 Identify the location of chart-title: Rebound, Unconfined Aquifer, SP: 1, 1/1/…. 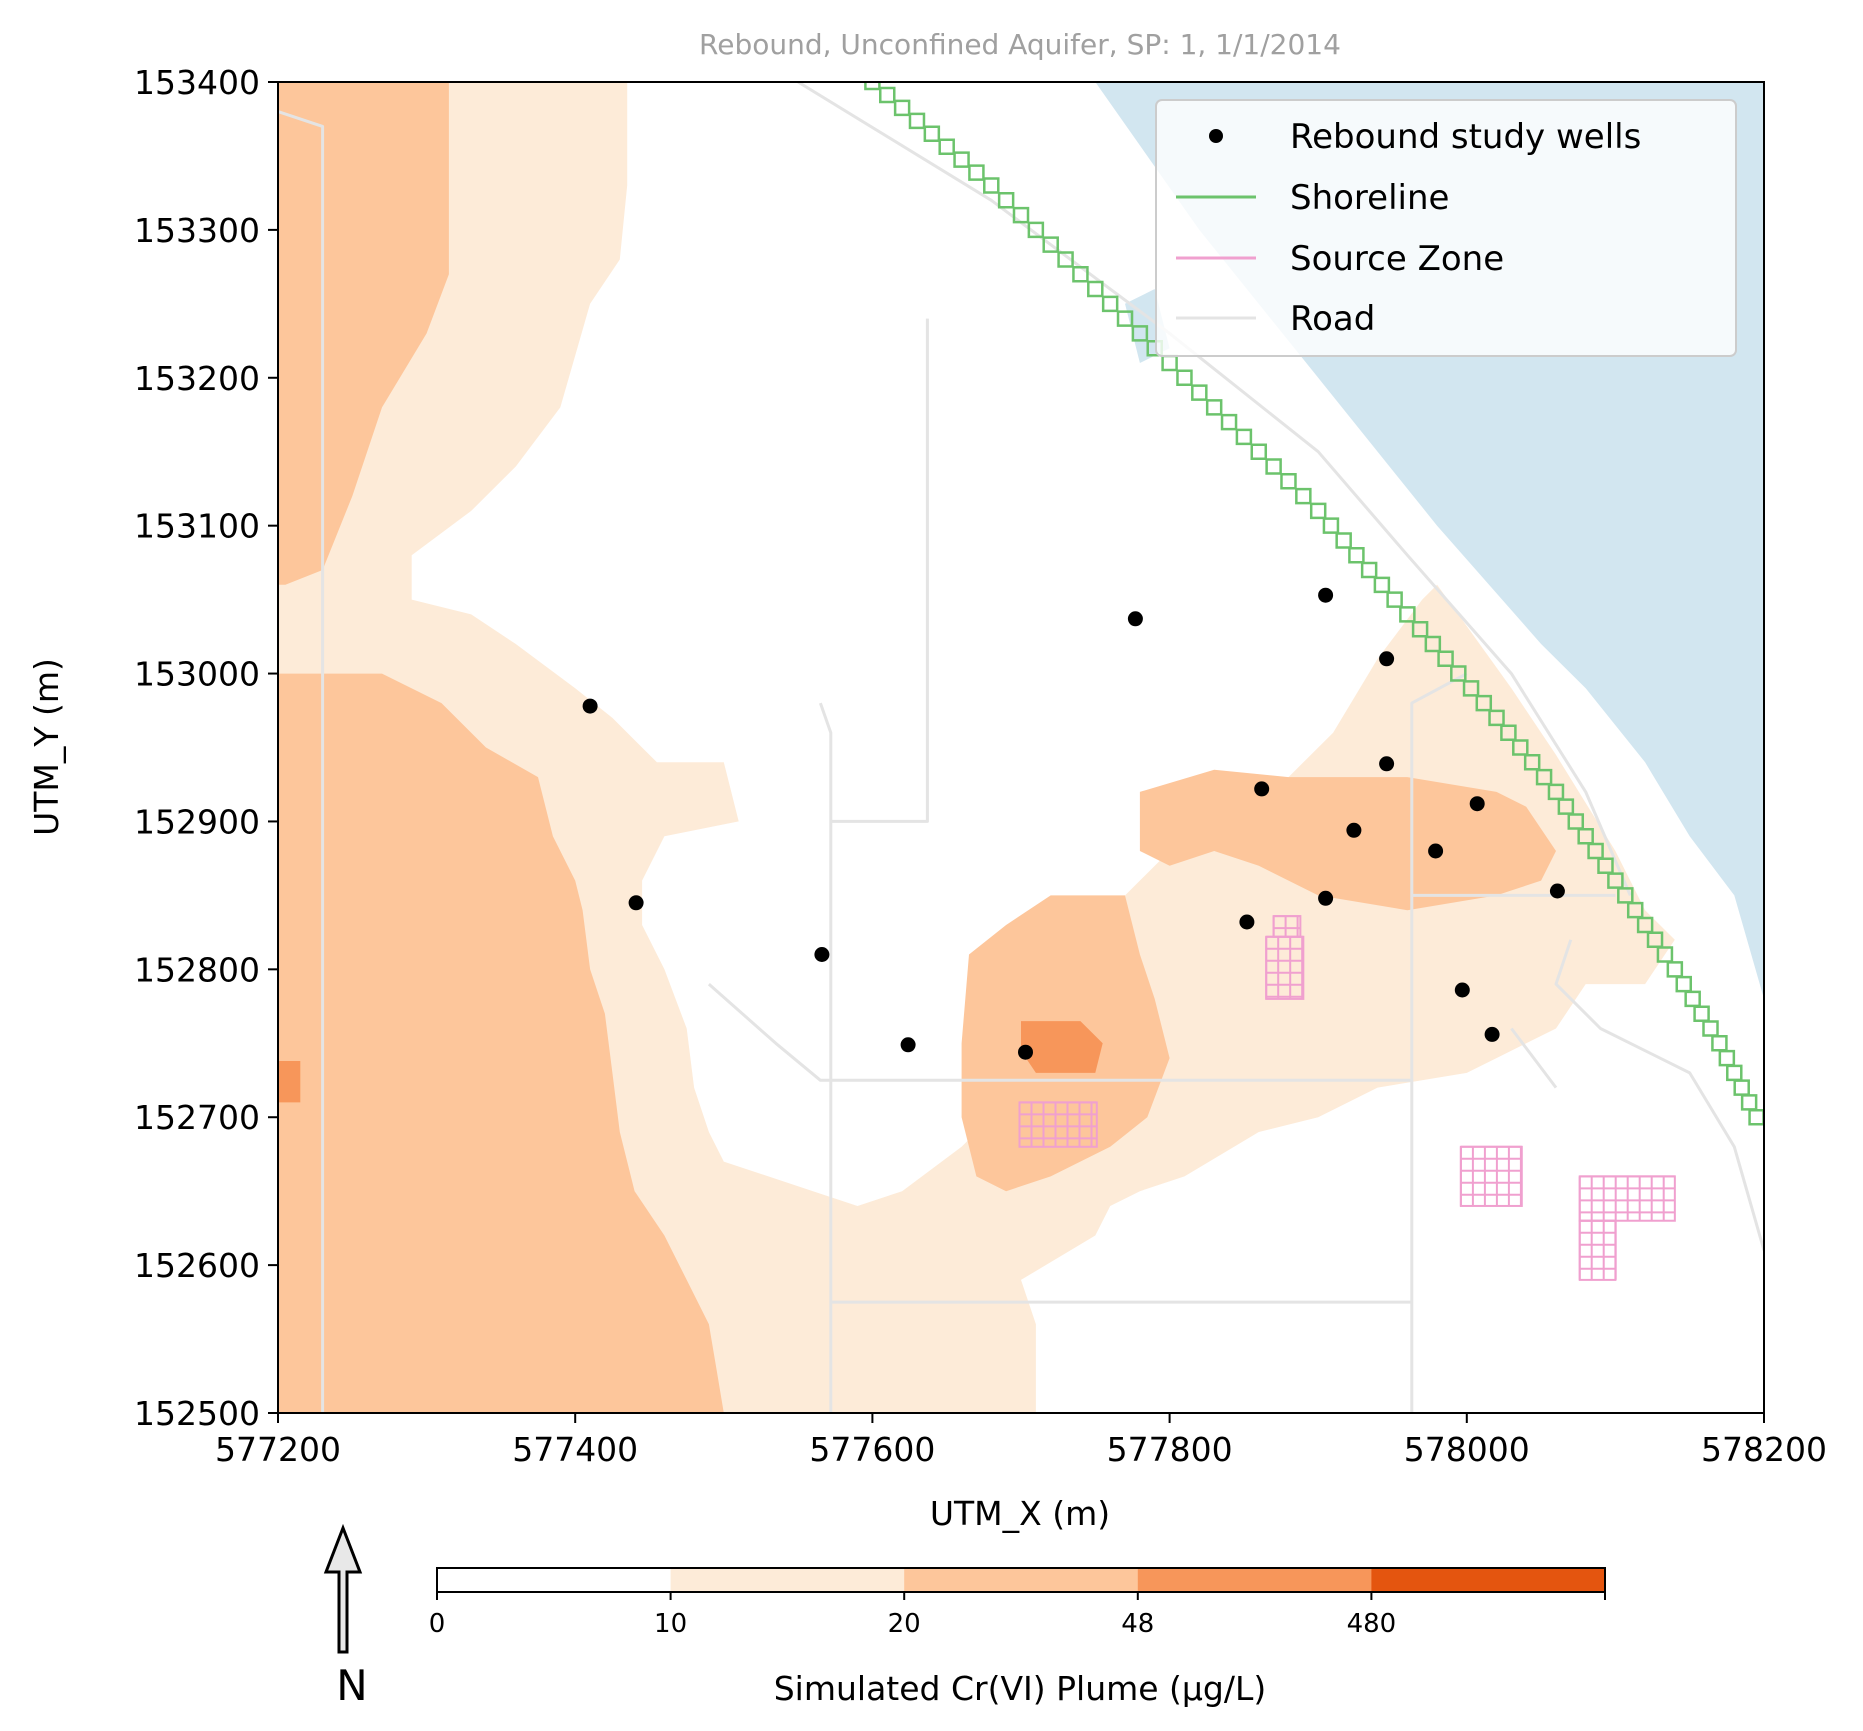
(1020, 44).